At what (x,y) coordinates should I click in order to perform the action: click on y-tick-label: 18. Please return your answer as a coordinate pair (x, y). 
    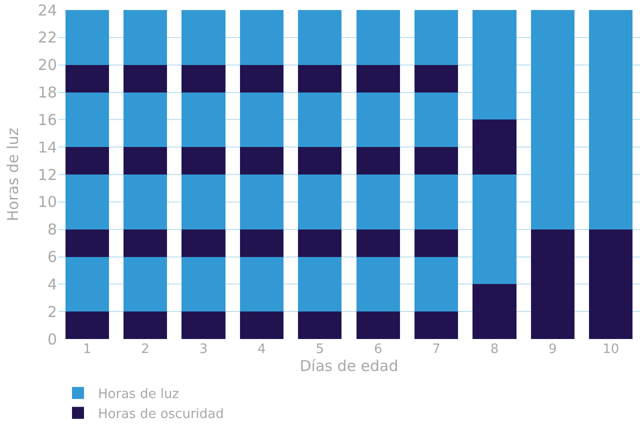
    Looking at the image, I should click on (47, 93).